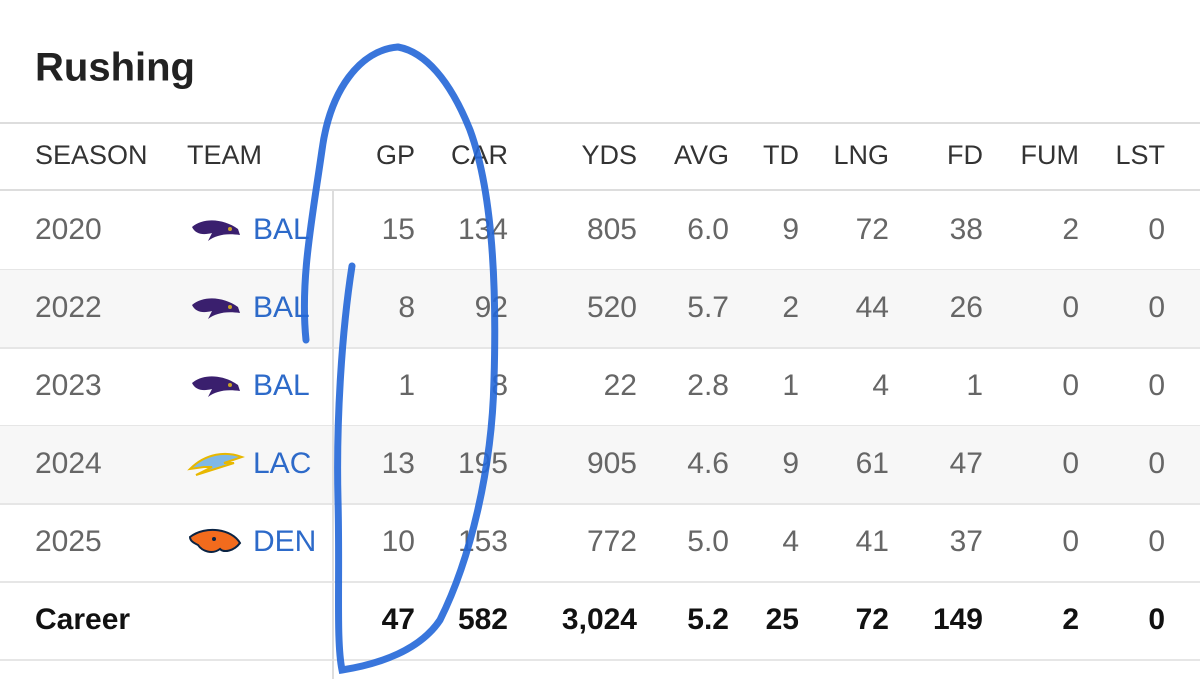 The image size is (1200, 684). What do you see at coordinates (966, 229) in the screenshot?
I see `stat-cell: 38` at bounding box center [966, 229].